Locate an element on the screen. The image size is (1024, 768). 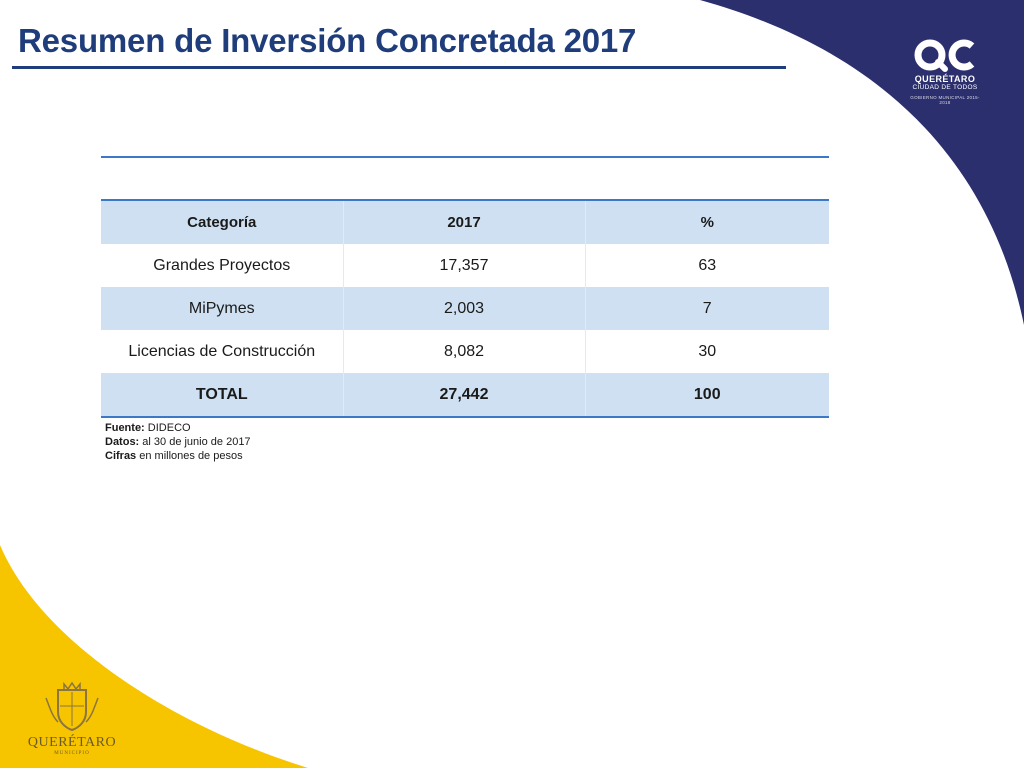
total-amount: 27,442 is located at coordinates (463, 395).